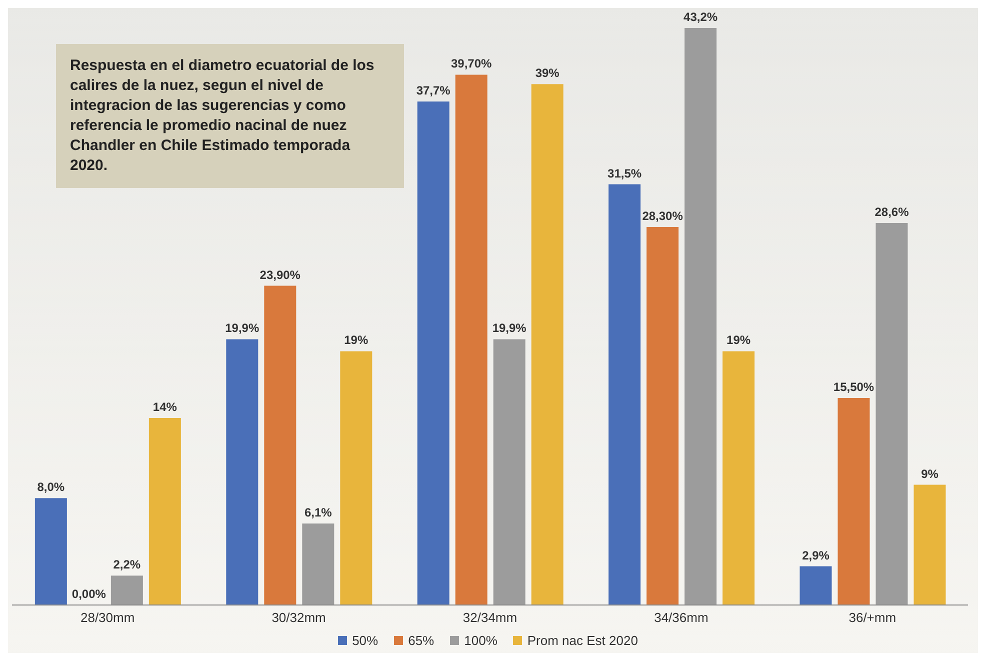 This screenshot has width=987, height=662. I want to click on data-label: 23,90%, so click(280, 275).